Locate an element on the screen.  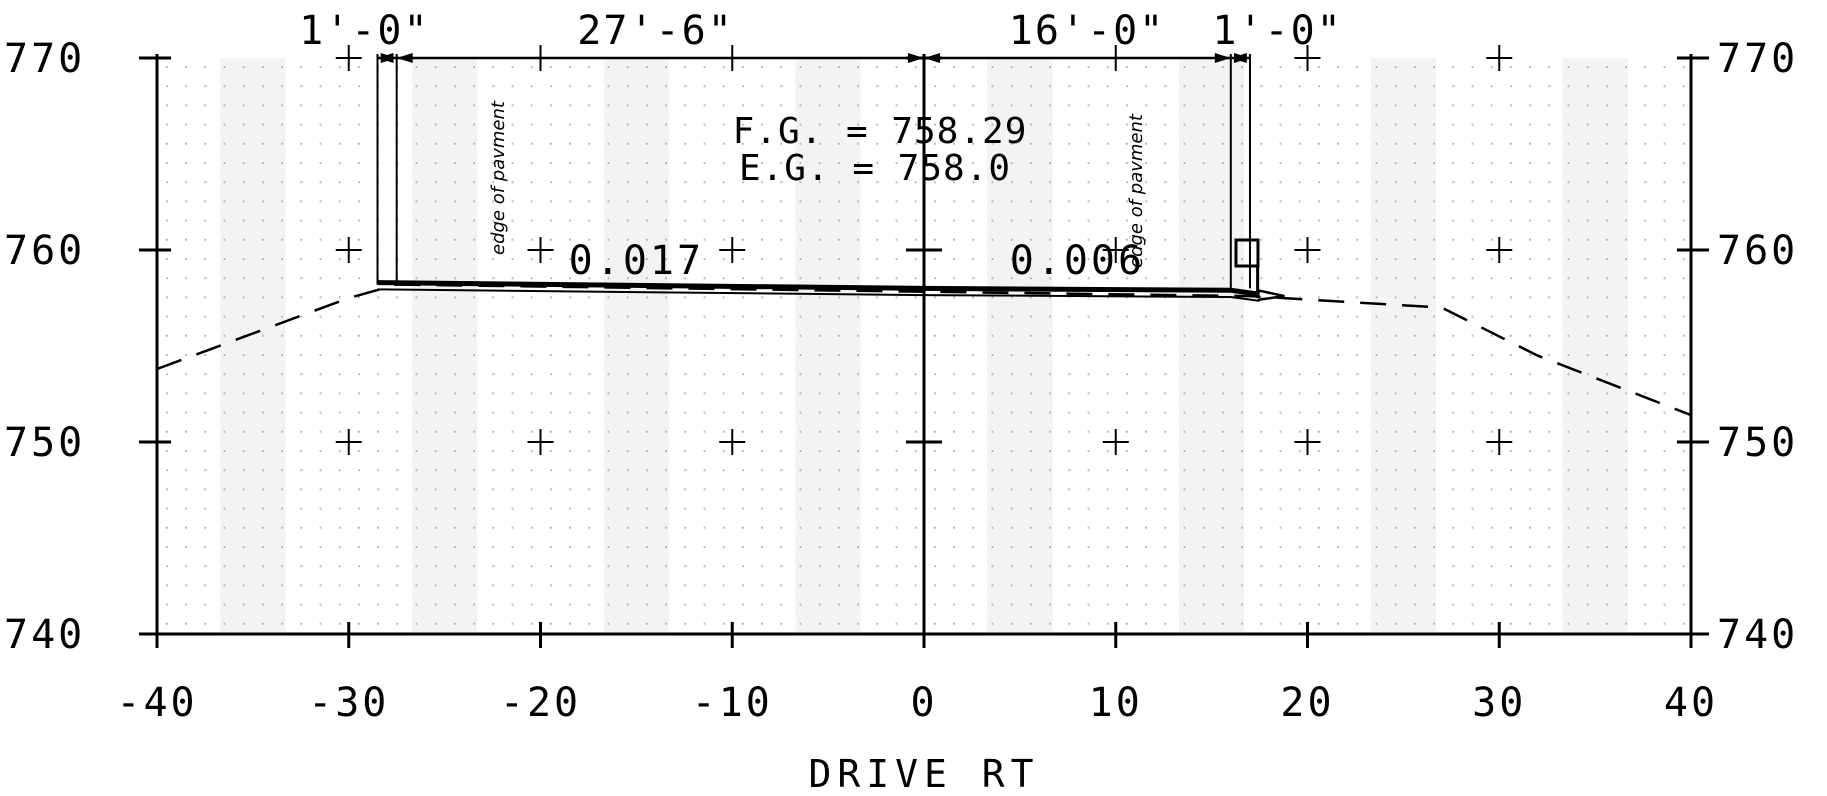
edge-of-pavement-label-right: edge of pavment is located at coordinates (1136, 190).